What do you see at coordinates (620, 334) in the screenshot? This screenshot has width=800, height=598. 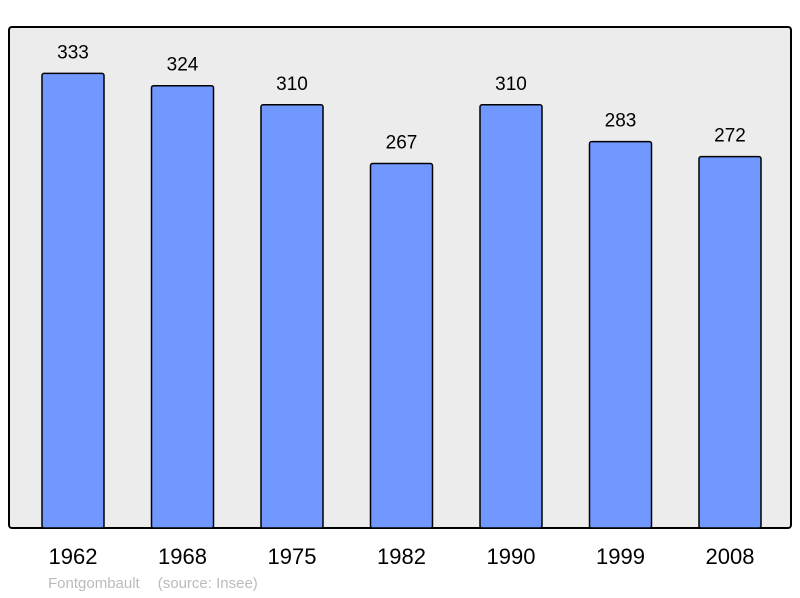 I see `bar-1999` at bounding box center [620, 334].